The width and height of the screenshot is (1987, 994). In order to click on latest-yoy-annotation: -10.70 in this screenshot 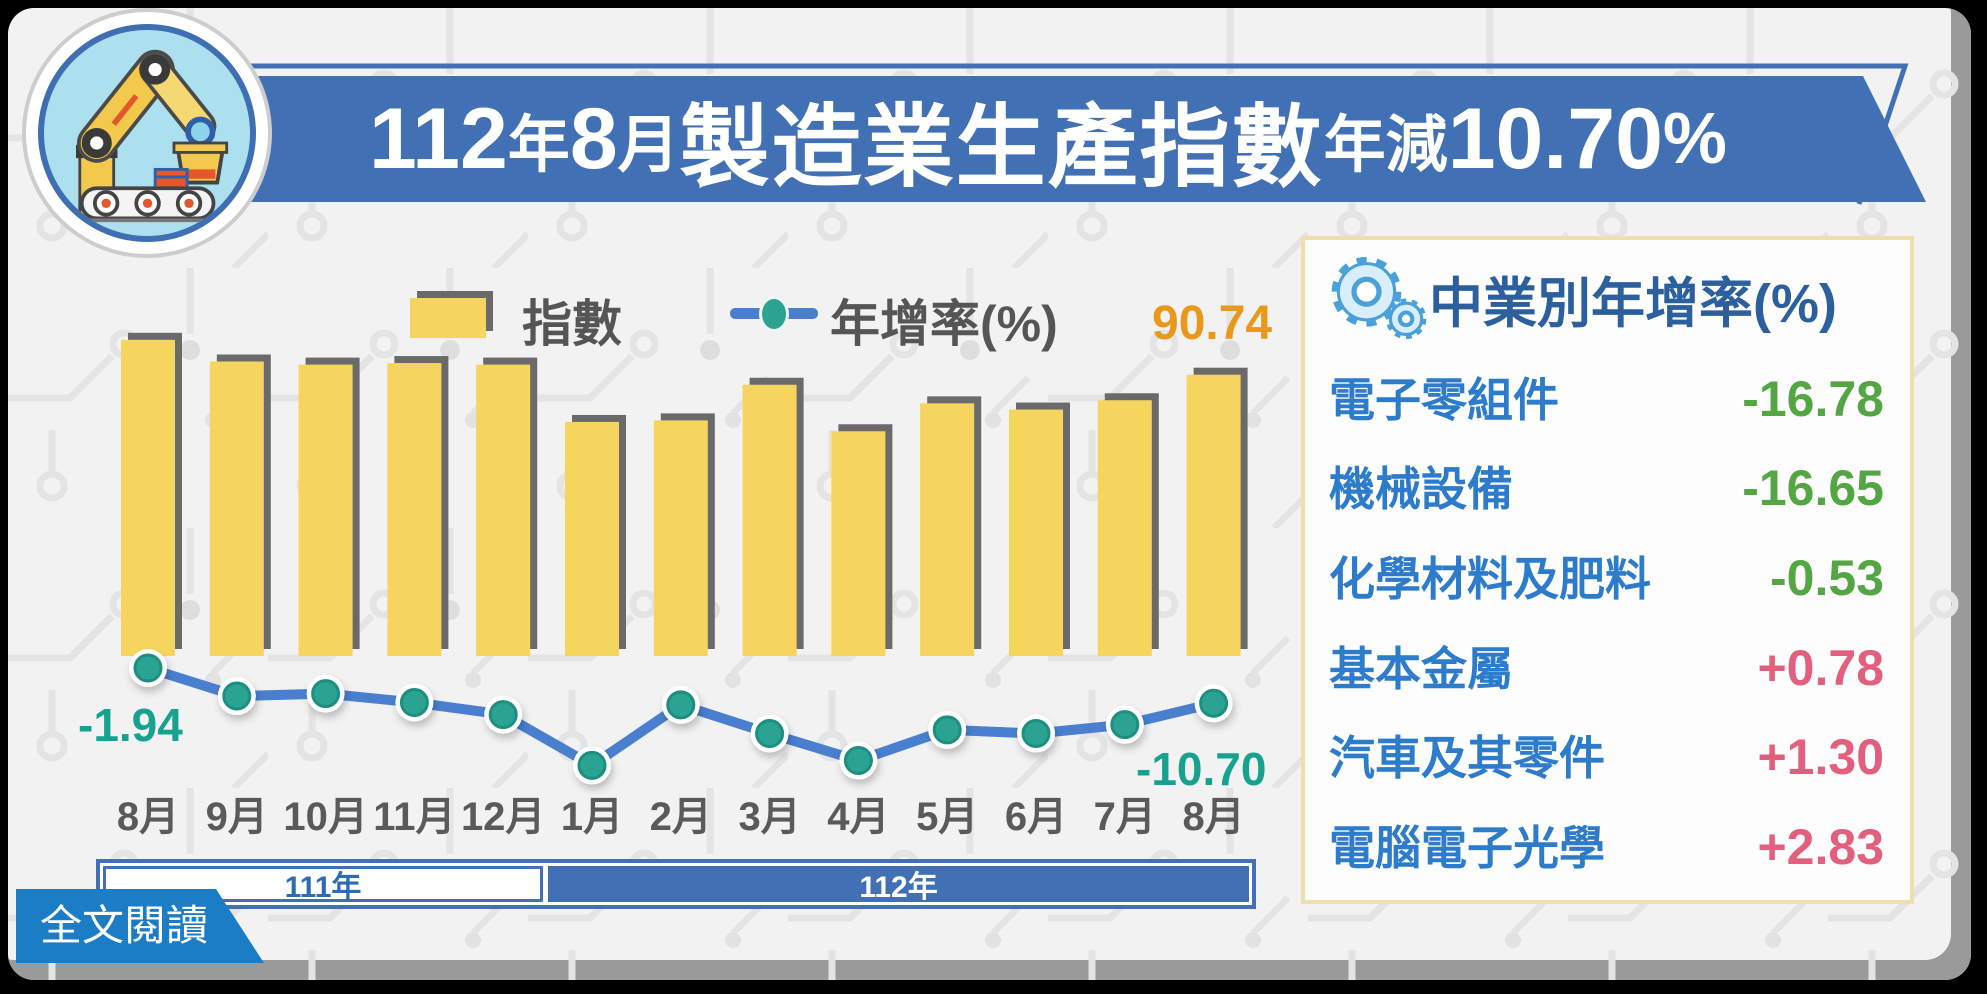, I will do `click(1201, 769)`.